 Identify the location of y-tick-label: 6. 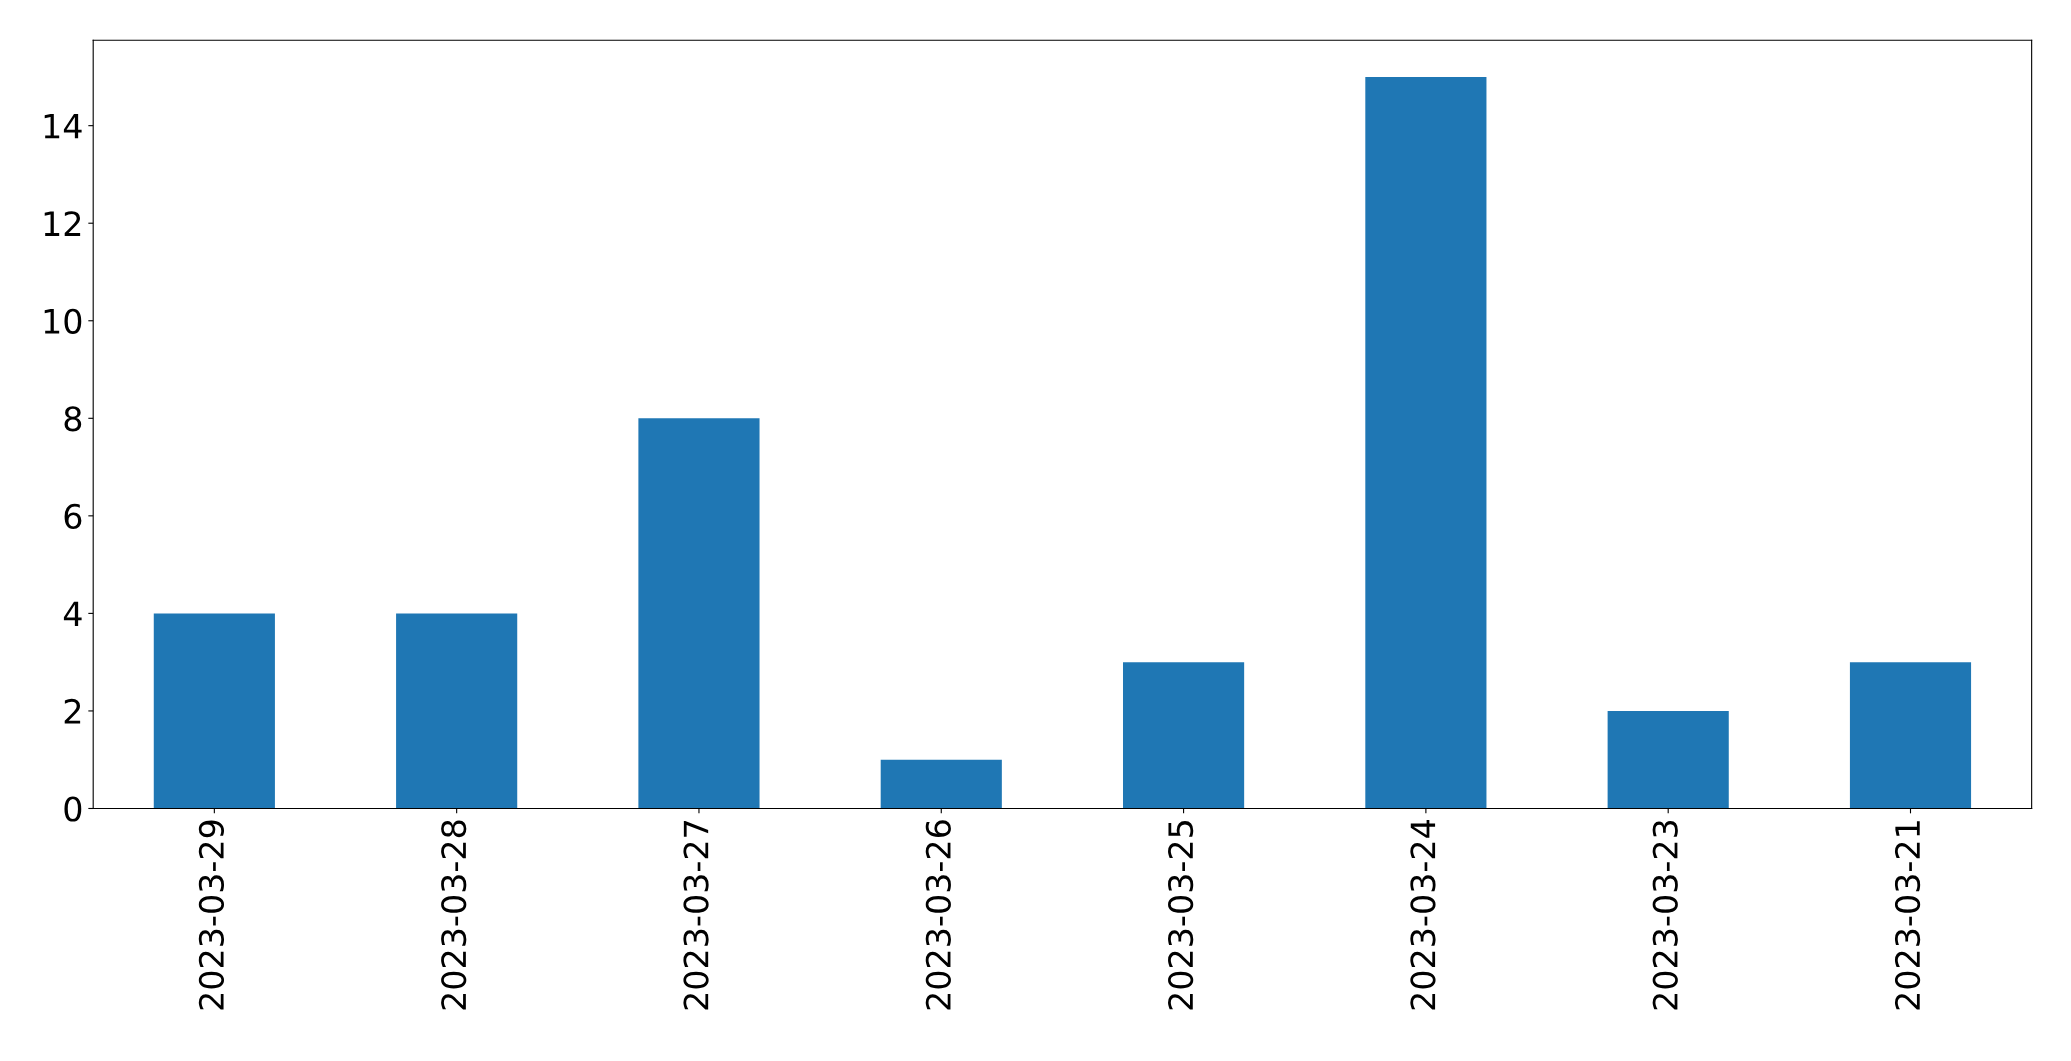
(73, 516).